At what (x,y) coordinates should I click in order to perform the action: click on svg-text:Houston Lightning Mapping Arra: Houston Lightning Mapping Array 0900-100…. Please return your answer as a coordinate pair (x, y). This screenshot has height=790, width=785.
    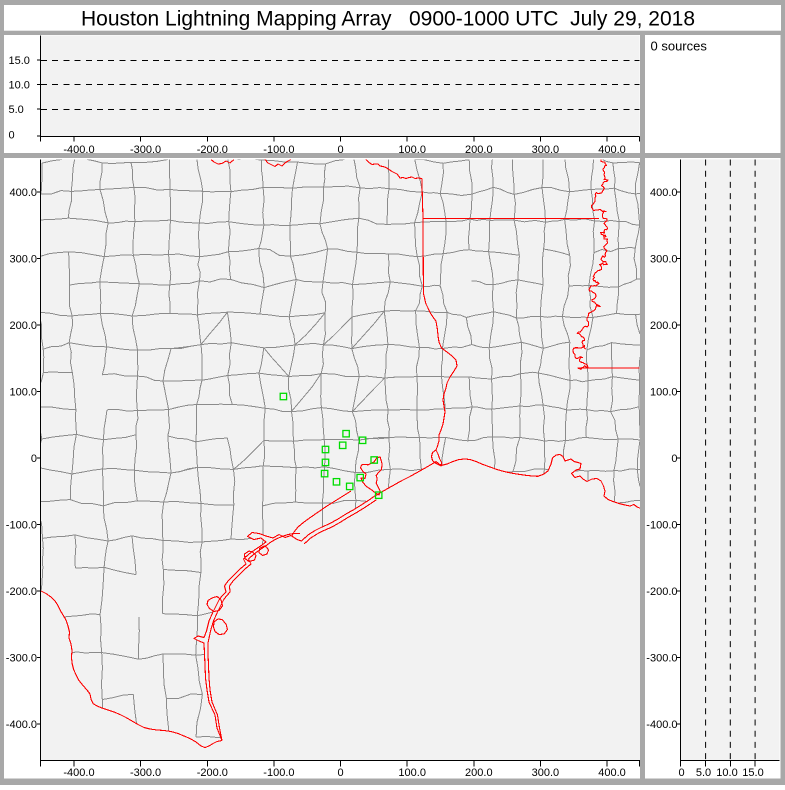
    Looking at the image, I should click on (388, 19).